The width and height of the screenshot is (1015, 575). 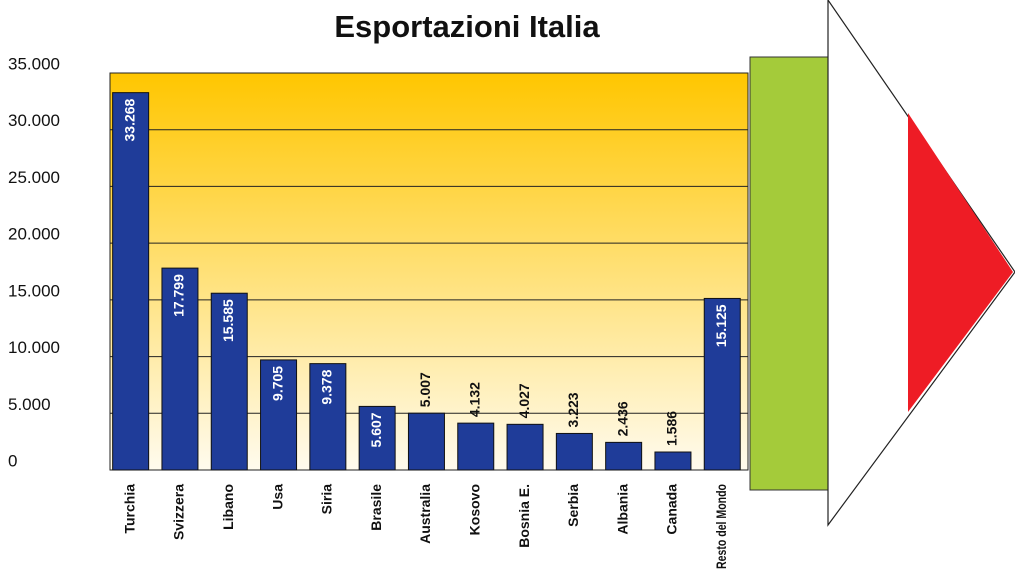 What do you see at coordinates (524, 516) in the screenshot?
I see `x-tick-label: Bosnia E.` at bounding box center [524, 516].